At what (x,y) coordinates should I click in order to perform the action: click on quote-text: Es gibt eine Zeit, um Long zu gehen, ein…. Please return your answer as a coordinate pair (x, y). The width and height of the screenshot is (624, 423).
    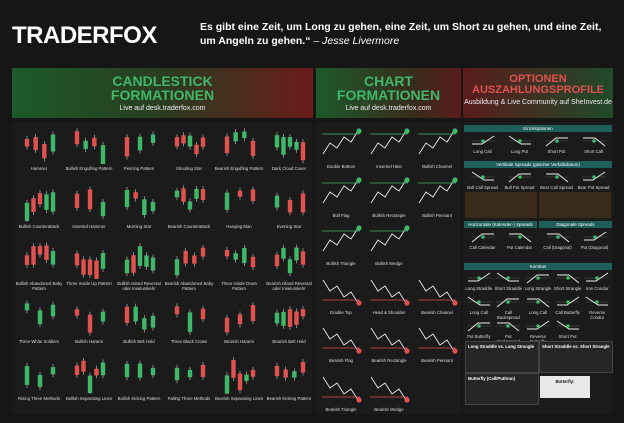
    Looking at the image, I should click on (401, 34).